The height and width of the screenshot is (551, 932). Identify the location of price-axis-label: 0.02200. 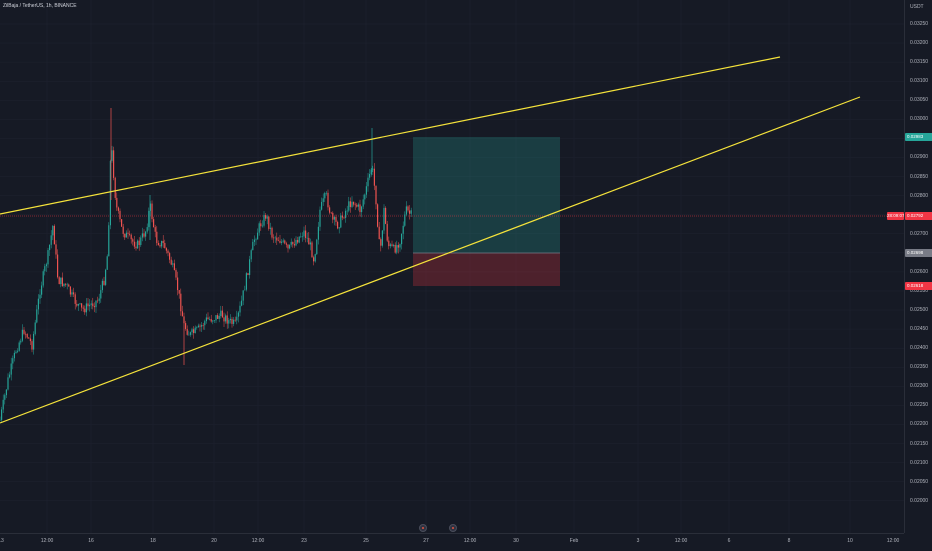
(919, 424).